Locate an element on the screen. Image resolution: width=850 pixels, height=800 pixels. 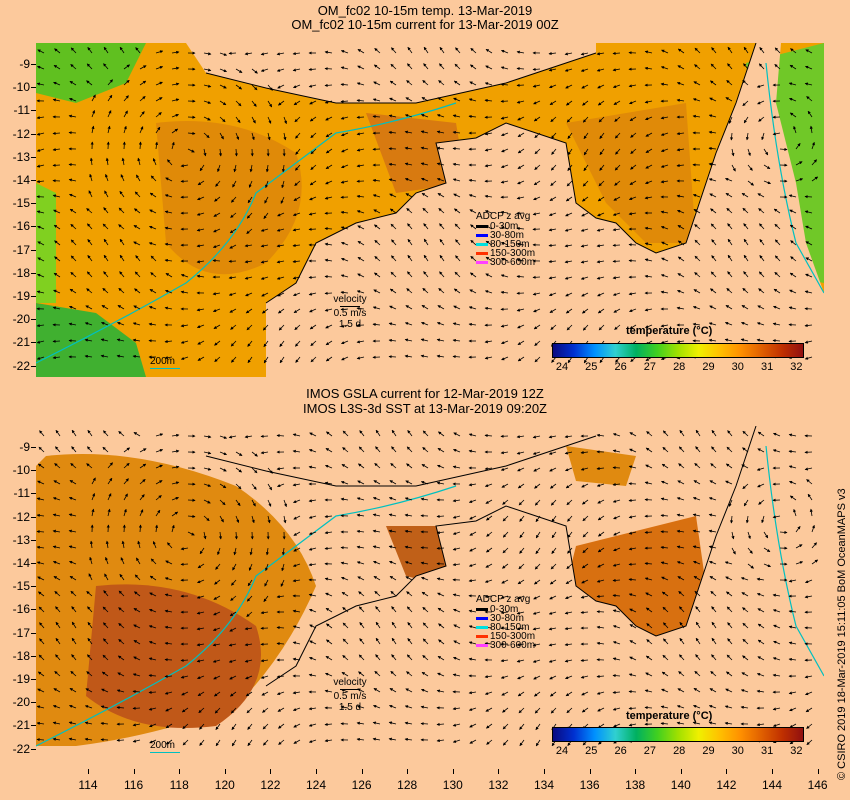
latitude-label: -11 is located at coordinates (21, 110).